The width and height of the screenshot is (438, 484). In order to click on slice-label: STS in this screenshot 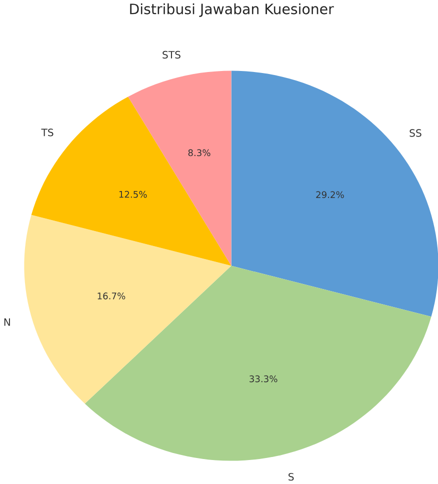, I will do `click(171, 54)`.